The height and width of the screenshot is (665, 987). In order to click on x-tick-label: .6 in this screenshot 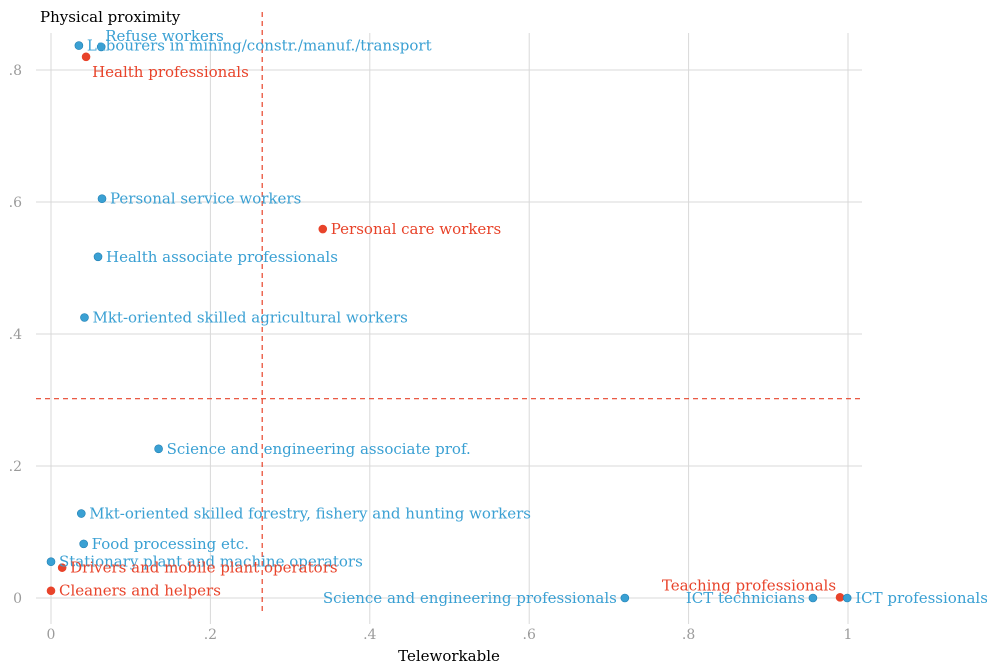, I will do `click(529, 635)`.